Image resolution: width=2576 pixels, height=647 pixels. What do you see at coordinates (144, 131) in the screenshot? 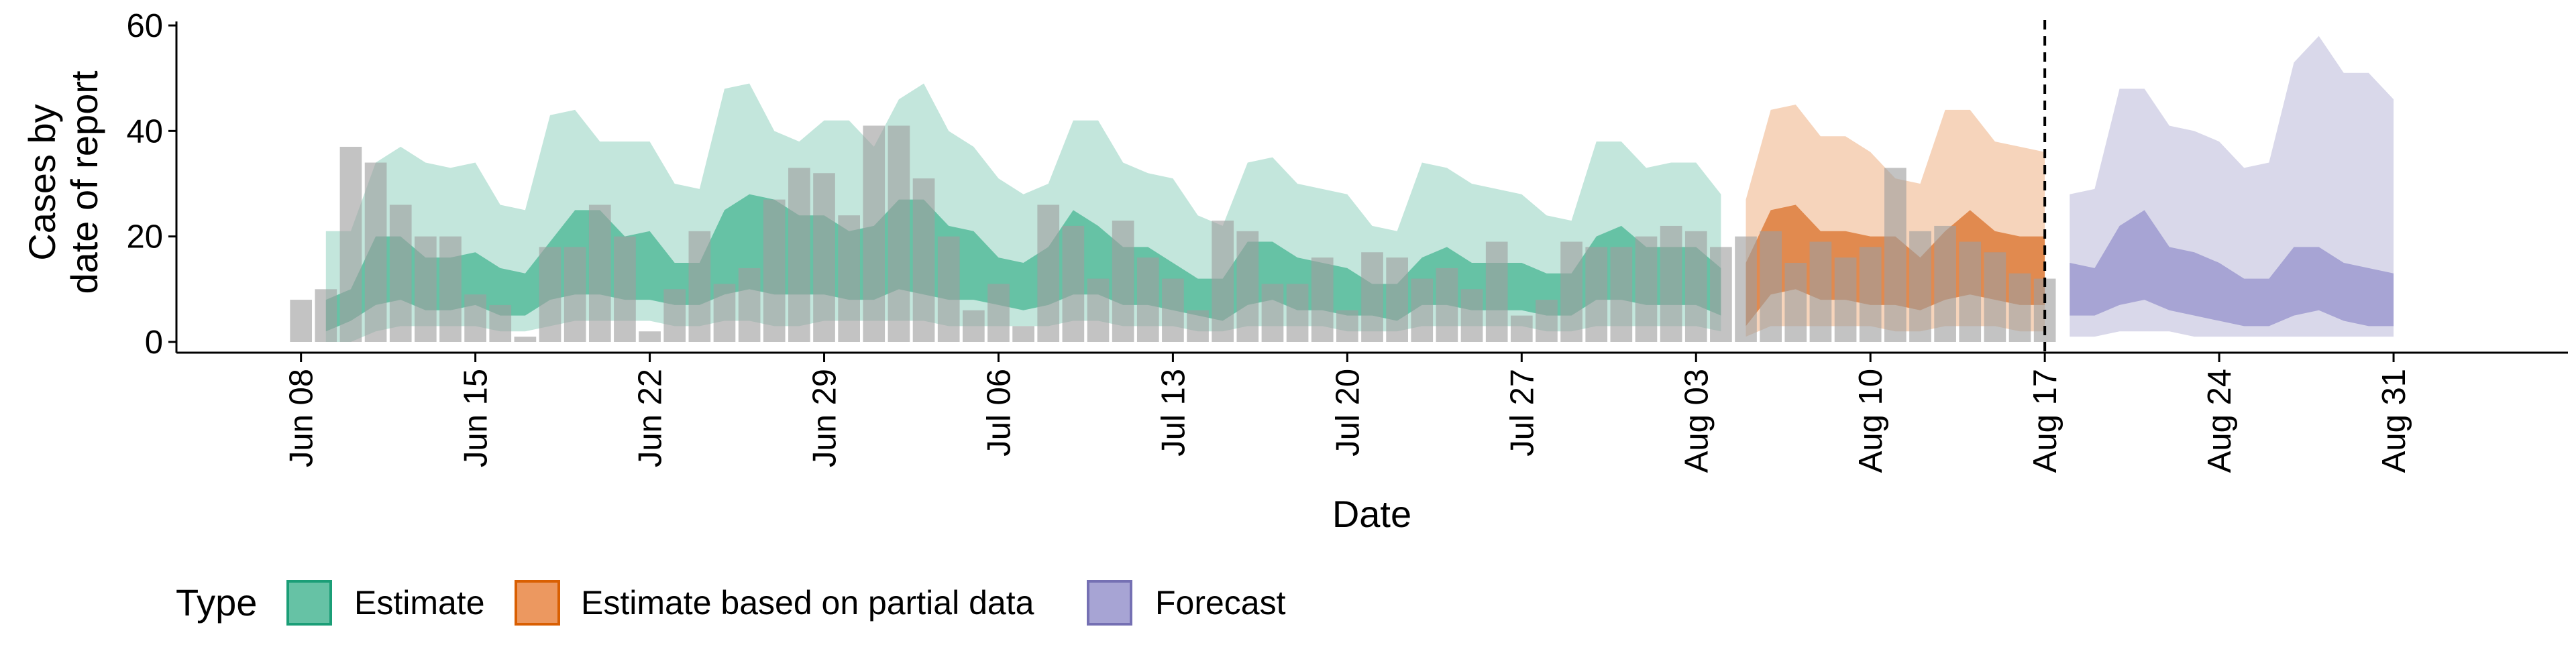
I see `y-tick-label: 40` at bounding box center [144, 131].